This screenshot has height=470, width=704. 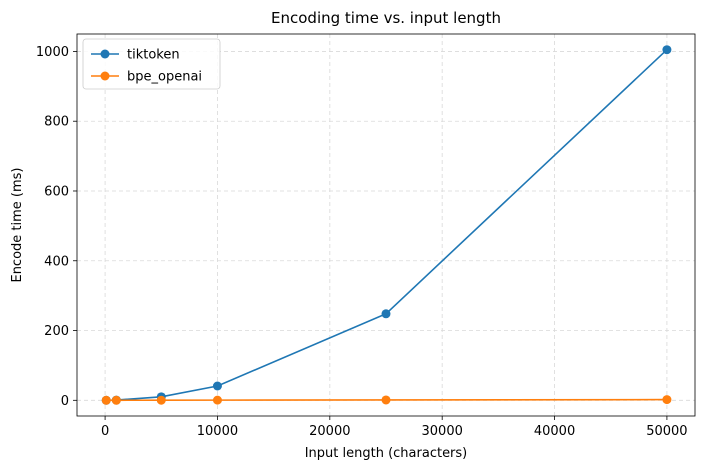 I want to click on legend: tiktoken bpe_openai, so click(x=151, y=64).